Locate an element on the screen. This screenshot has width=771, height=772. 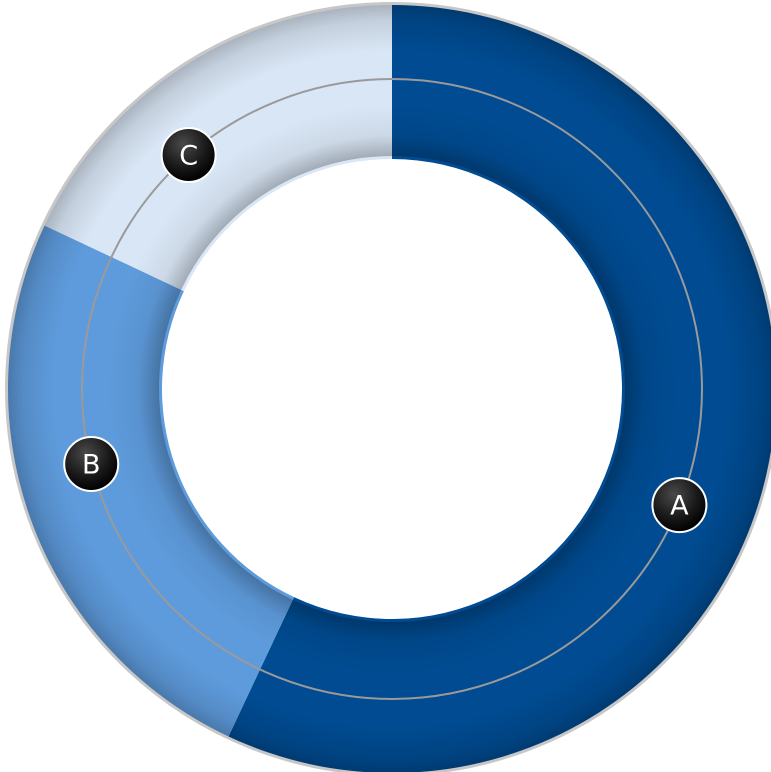
slice-label-a: A is located at coordinates (679, 506).